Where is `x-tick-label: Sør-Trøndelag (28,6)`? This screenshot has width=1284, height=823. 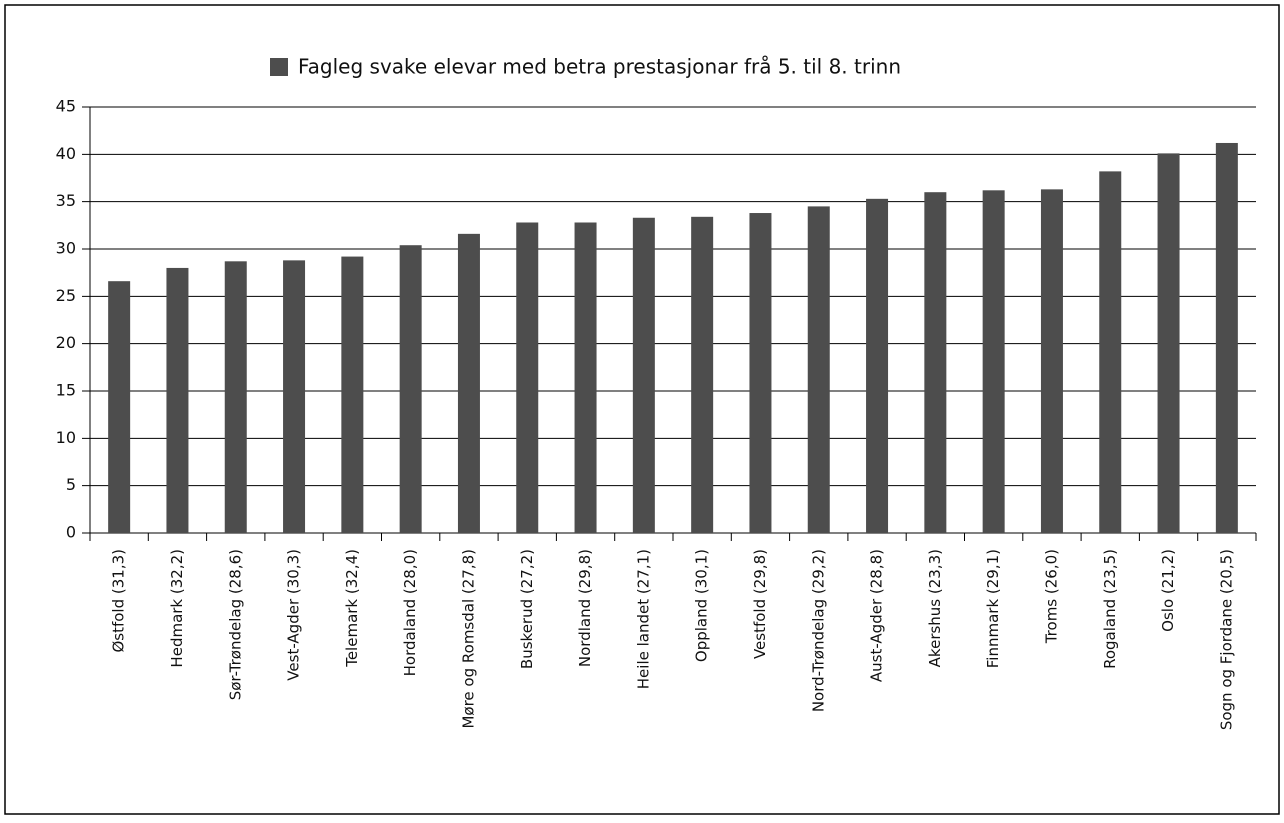
x-tick-label: Sør-Trøndelag (28,6) is located at coordinates (235, 624).